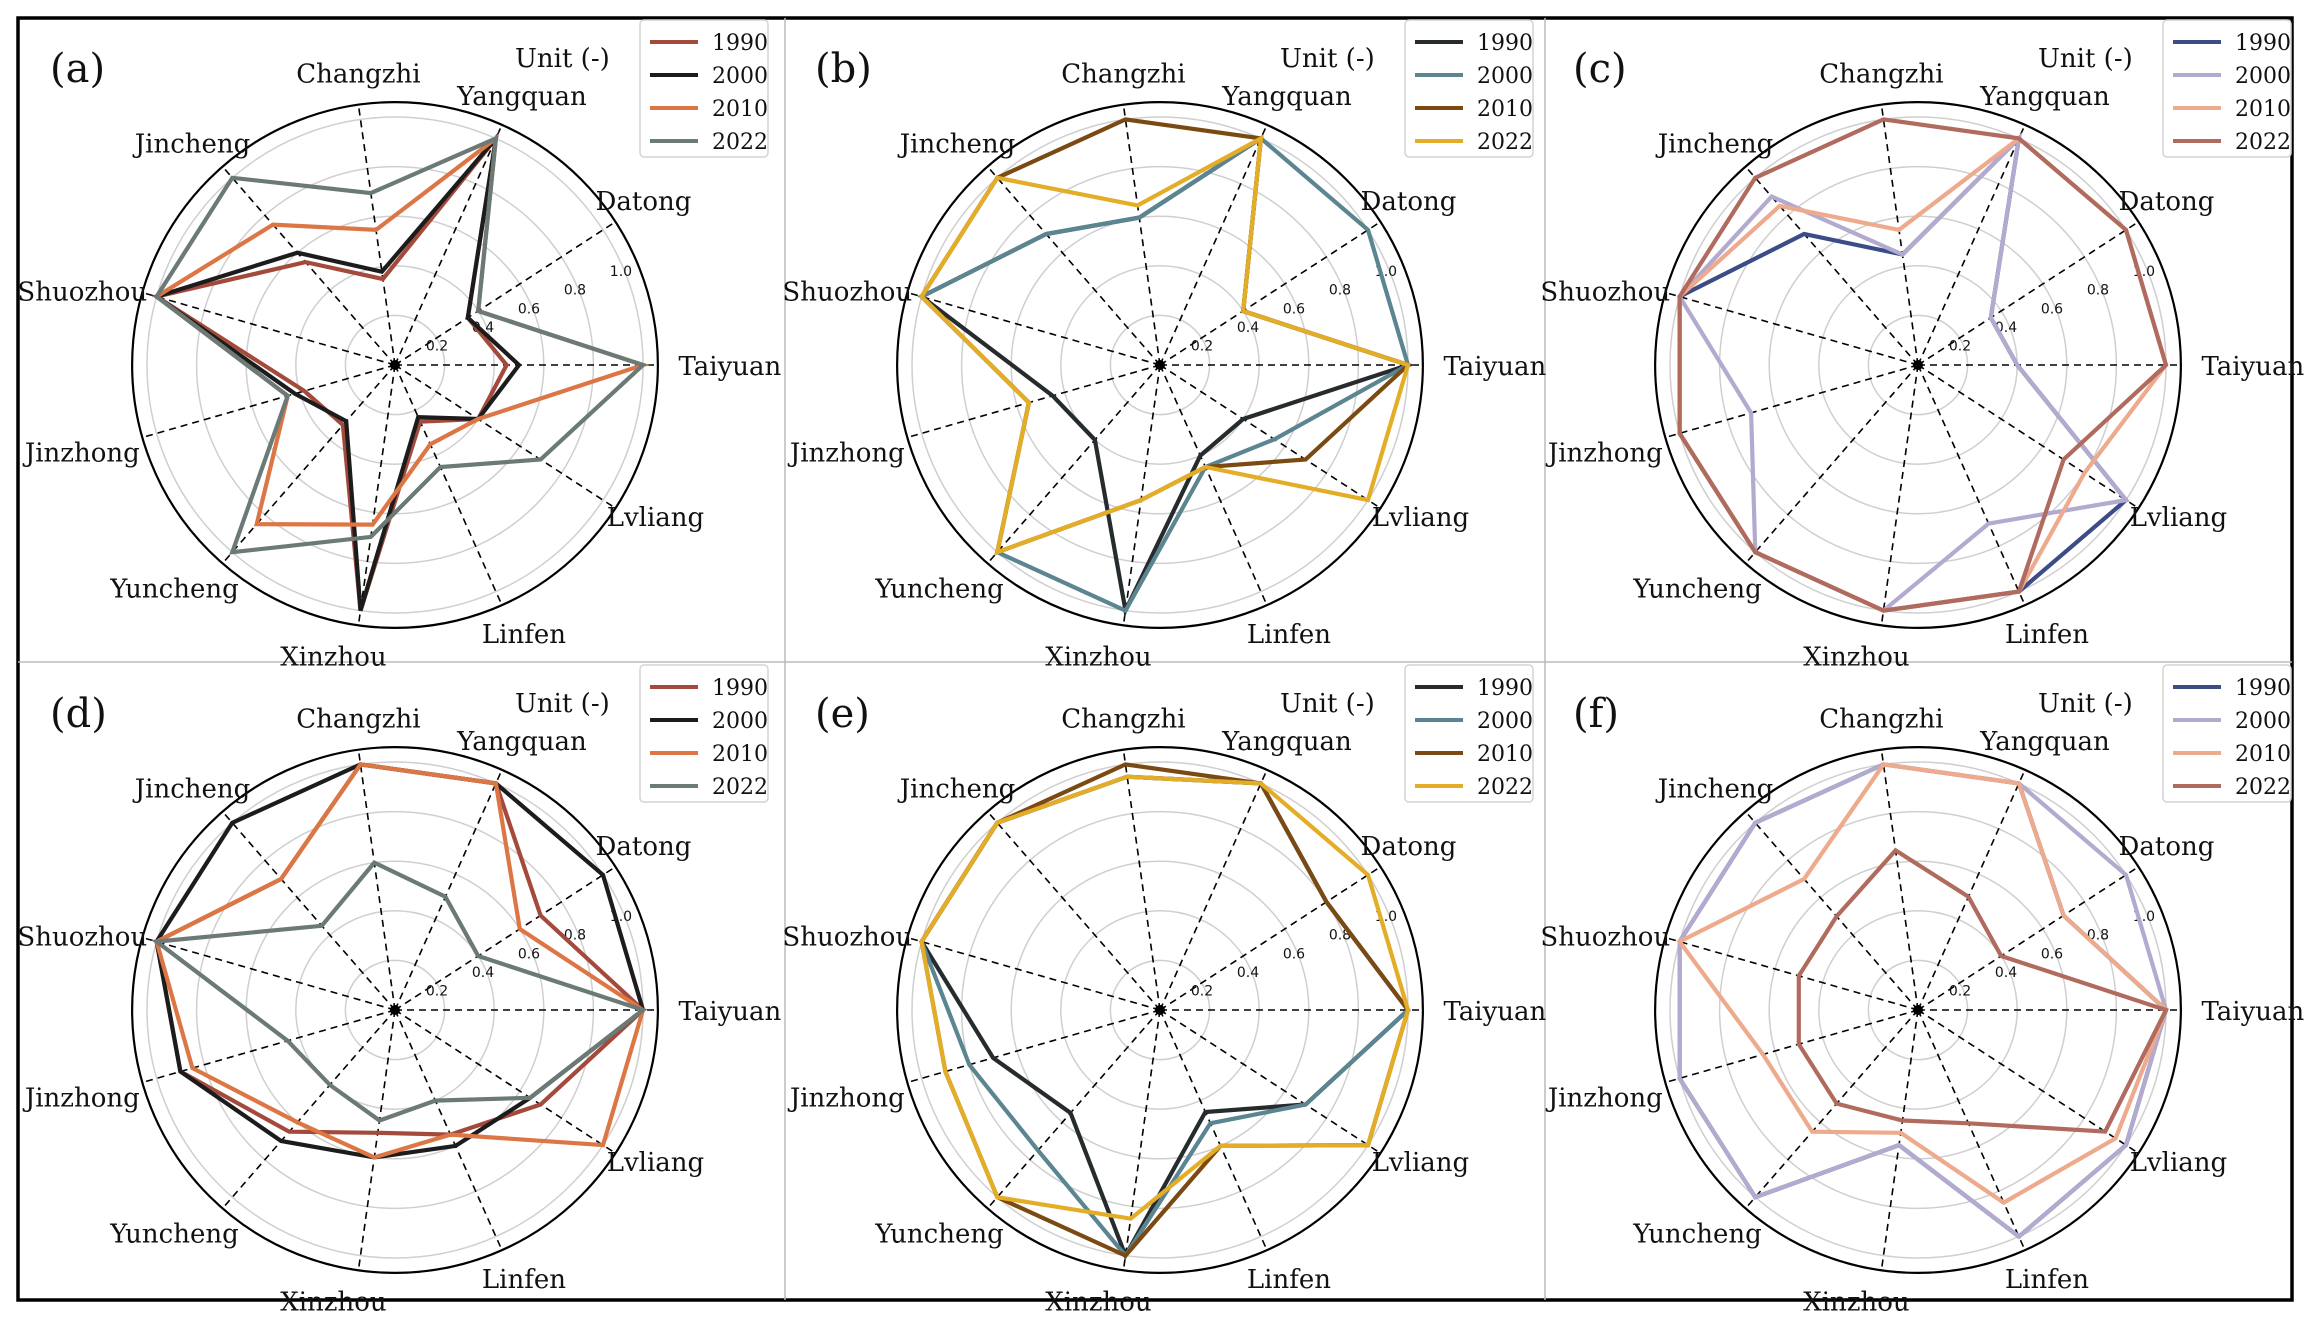  Describe the element at coordinates (269, 1046) in the screenshot. I see `spoke-jinzhong` at that location.